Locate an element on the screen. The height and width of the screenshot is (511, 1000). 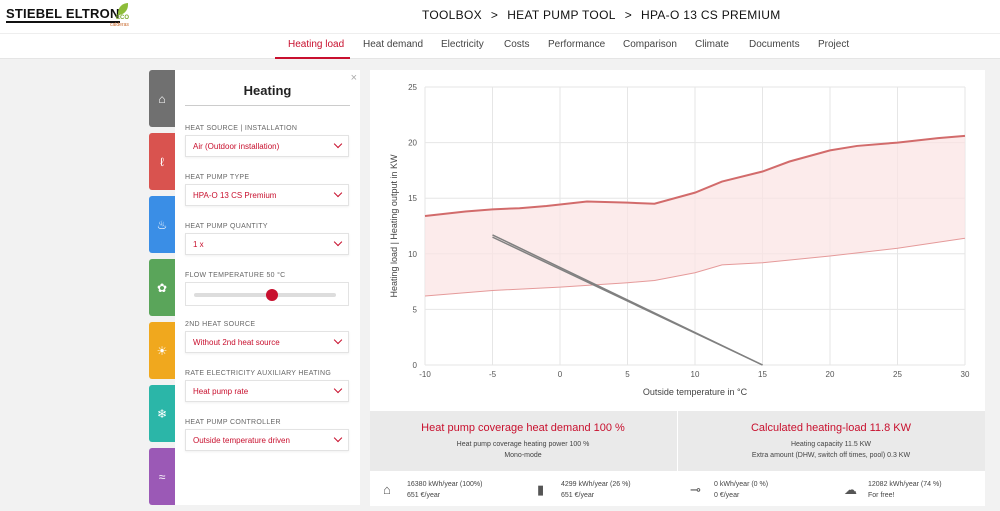
eco-logo: ECO calderas is located at coordinates (123, 16).